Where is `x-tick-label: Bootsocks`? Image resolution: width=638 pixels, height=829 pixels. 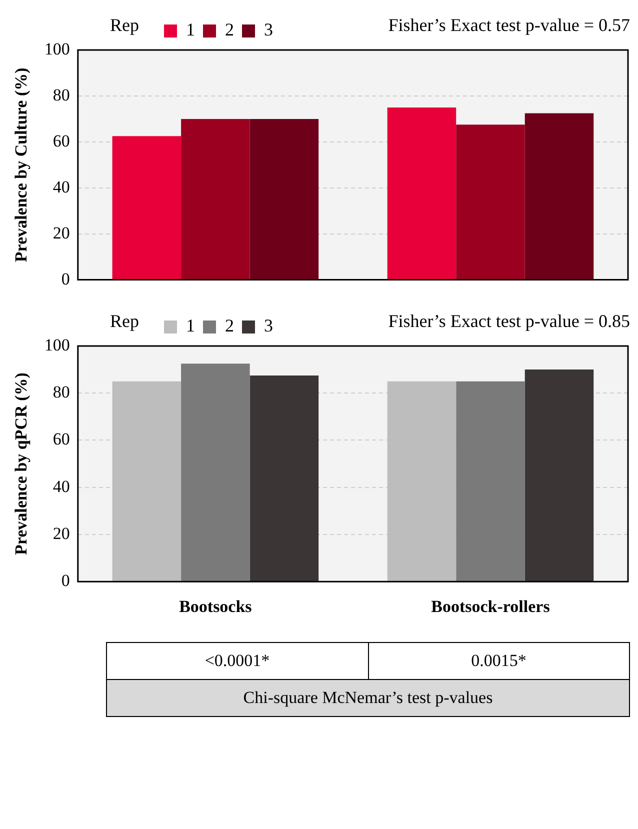 x-tick-label: Bootsocks is located at coordinates (215, 606).